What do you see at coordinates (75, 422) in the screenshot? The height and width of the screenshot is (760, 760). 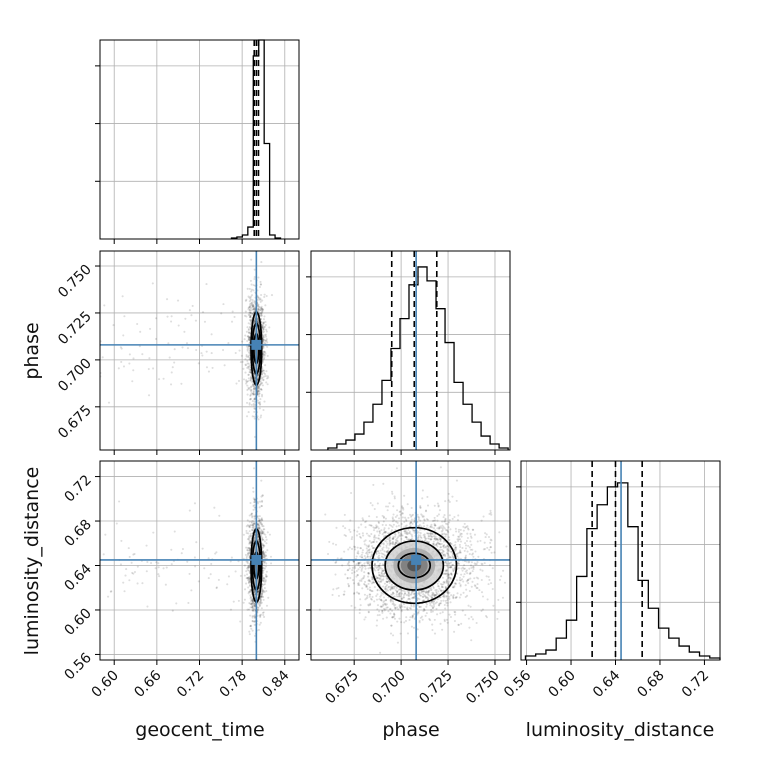 I see `y-tick-label: 0.675` at bounding box center [75, 422].